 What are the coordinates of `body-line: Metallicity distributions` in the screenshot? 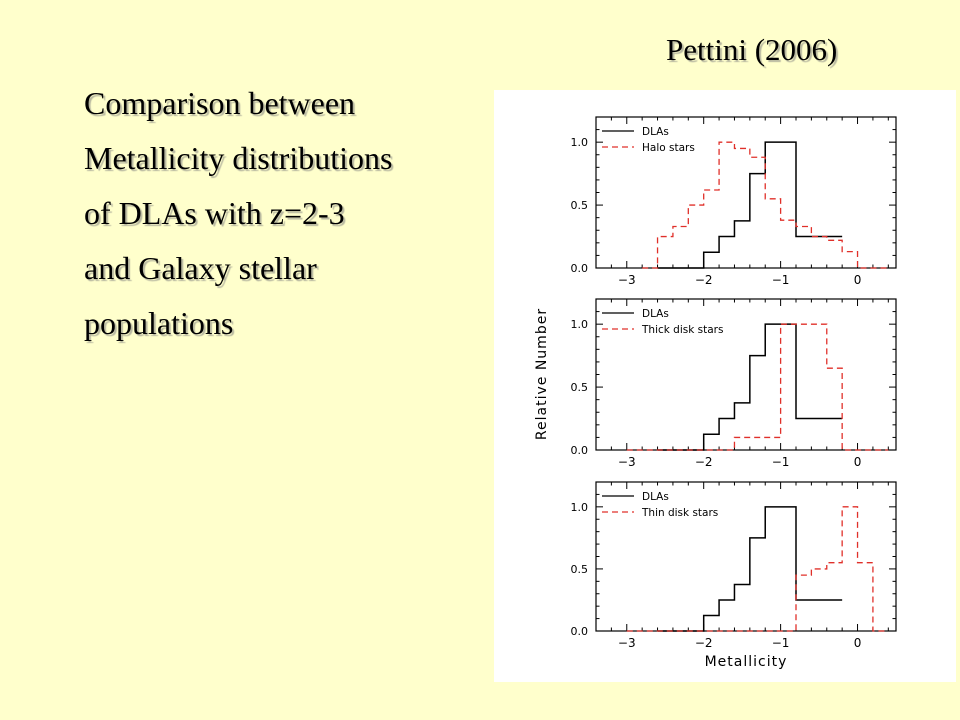 It's located at (238, 158).